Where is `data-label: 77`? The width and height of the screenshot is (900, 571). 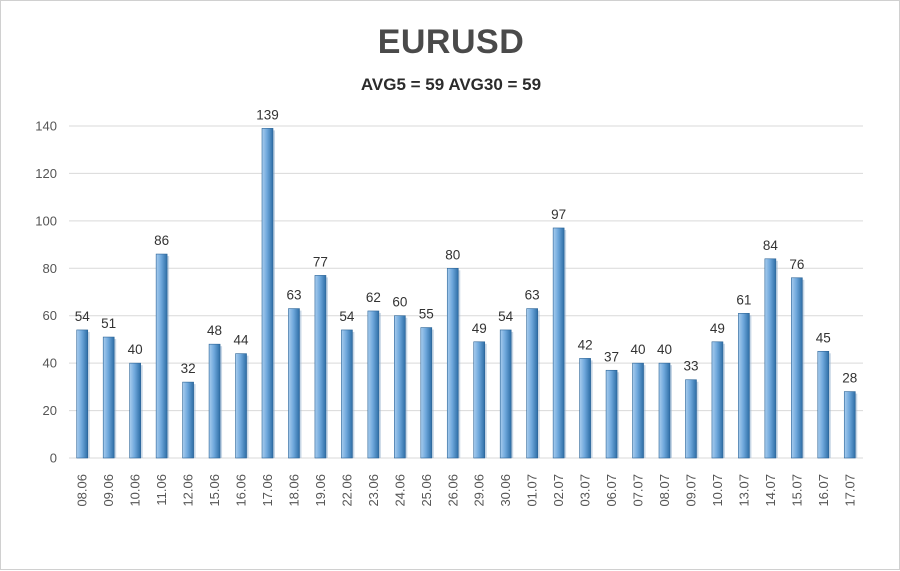
data-label: 77 is located at coordinates (320, 261).